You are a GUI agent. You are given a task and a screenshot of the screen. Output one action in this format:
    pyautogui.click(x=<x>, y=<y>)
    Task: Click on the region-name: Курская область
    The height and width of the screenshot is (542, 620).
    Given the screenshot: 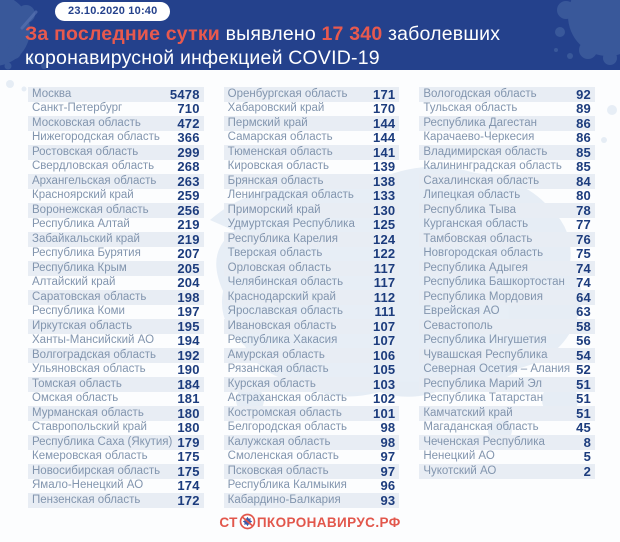 What is the action you would take?
    pyautogui.click(x=271, y=383)
    